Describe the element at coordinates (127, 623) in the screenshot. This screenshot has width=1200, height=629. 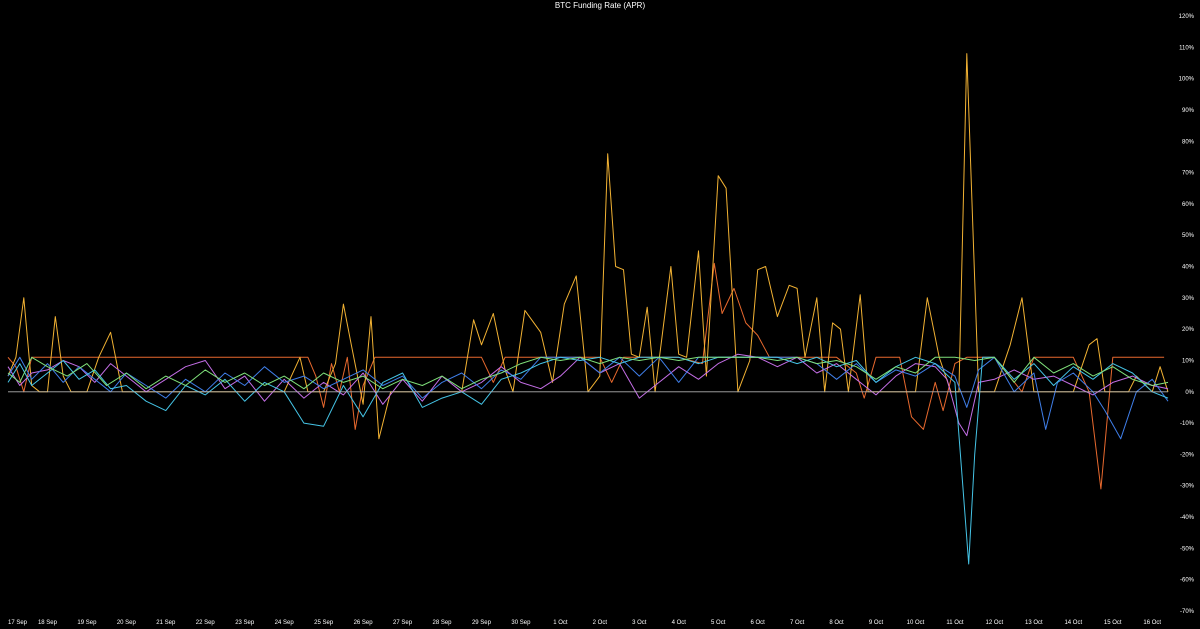
I see `x-tick-label: 20 Sep` at that location.